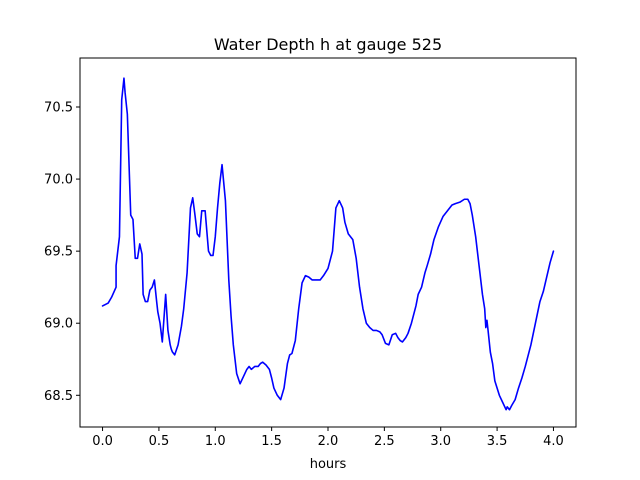 Image resolution: width=640 pixels, height=480 pixels. I want to click on x-tick-label: 1.0, so click(215, 441).